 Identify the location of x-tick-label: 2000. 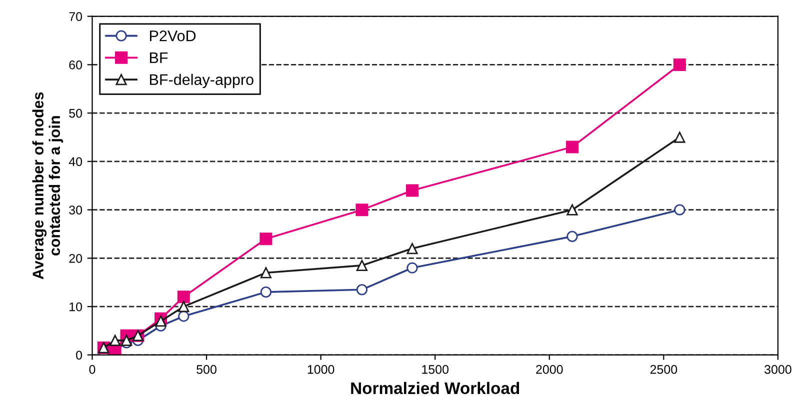
(549, 369).